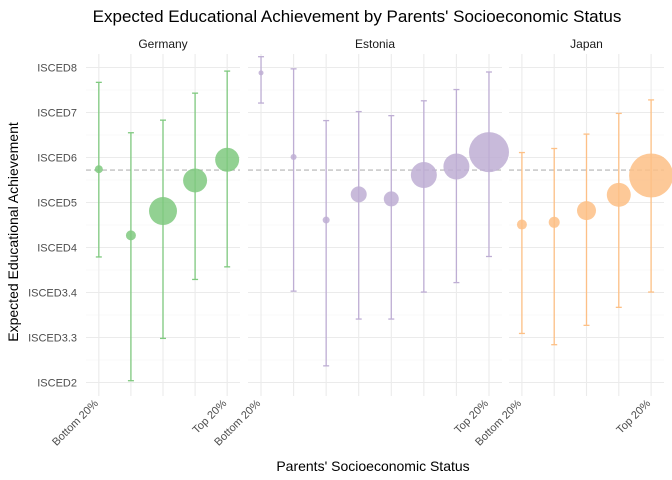  Describe the element at coordinates (52, 294) in the screenshot. I see `y-tick-label: ISCED3.4` at that location.